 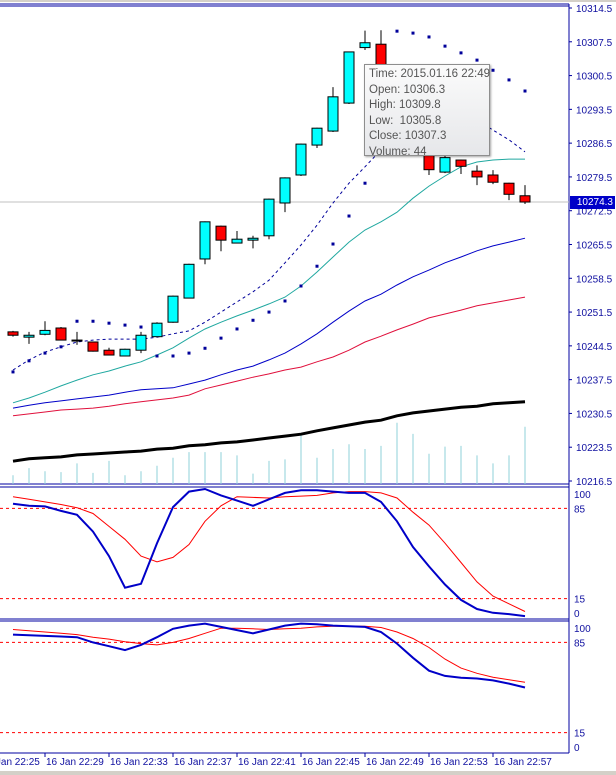 What do you see at coordinates (308, 1) in the screenshot?
I see `window-top-edge` at bounding box center [308, 1].